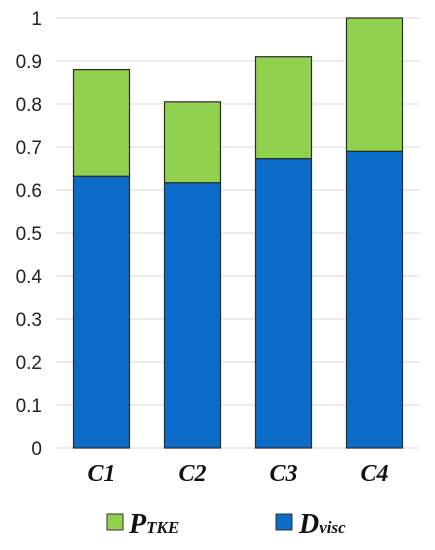  Describe the element at coordinates (29, 148) in the screenshot. I see `y-tick-label: 0.7` at that location.